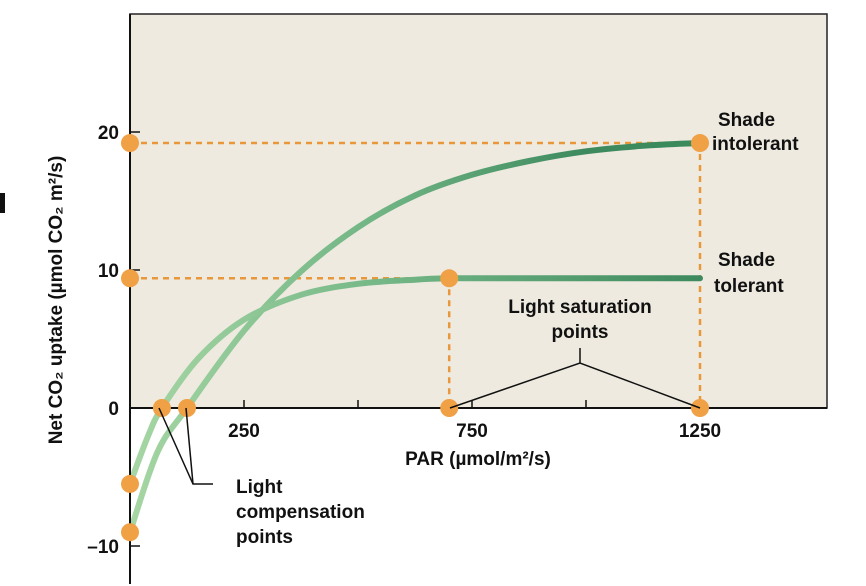 This screenshot has height=586, width=866. What do you see at coordinates (244, 431) in the screenshot?
I see `x-tick-label: 250` at bounding box center [244, 431].